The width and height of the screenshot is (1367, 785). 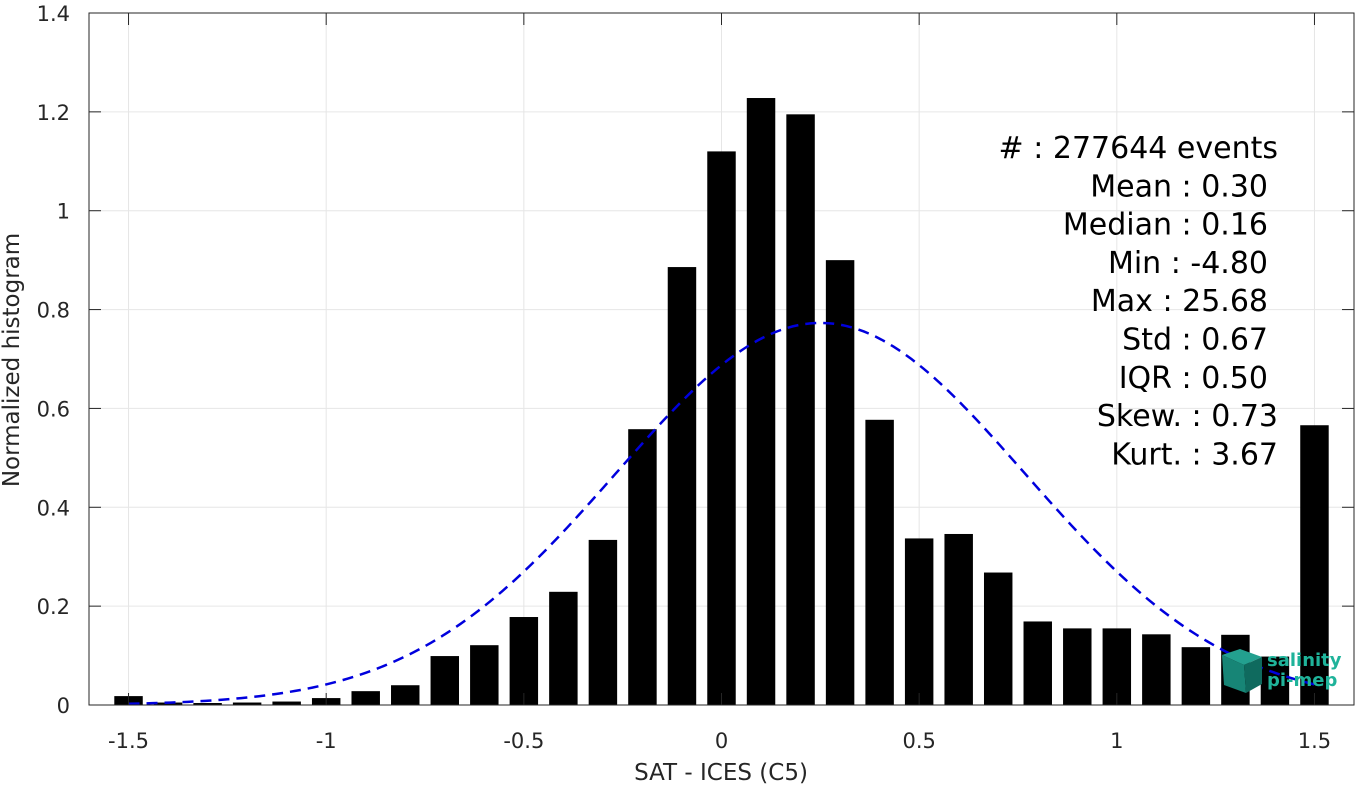 I want to click on x-tick-label: -1.5, so click(x=128, y=741).